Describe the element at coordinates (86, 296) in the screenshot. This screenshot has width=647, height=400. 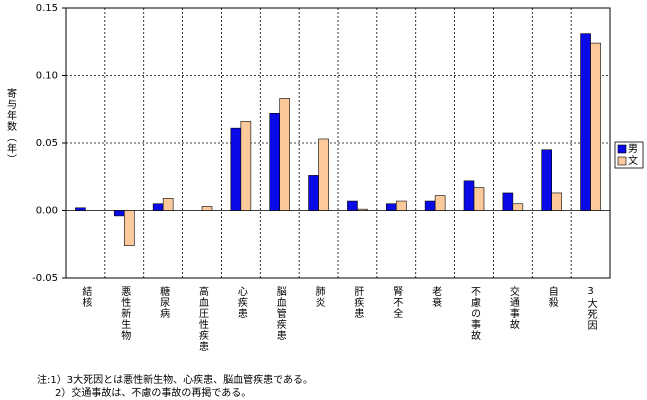
I see `x-tick-label: 結核` at that location.